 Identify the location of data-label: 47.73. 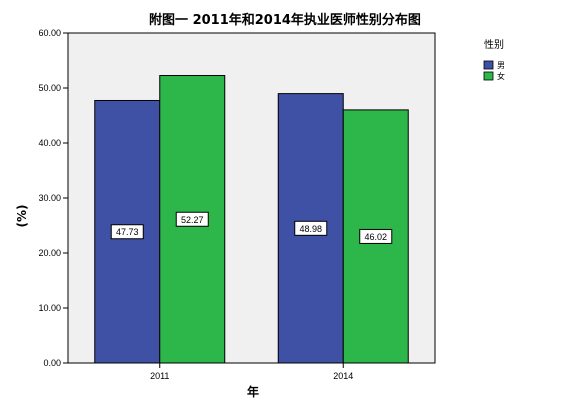
(127, 232).